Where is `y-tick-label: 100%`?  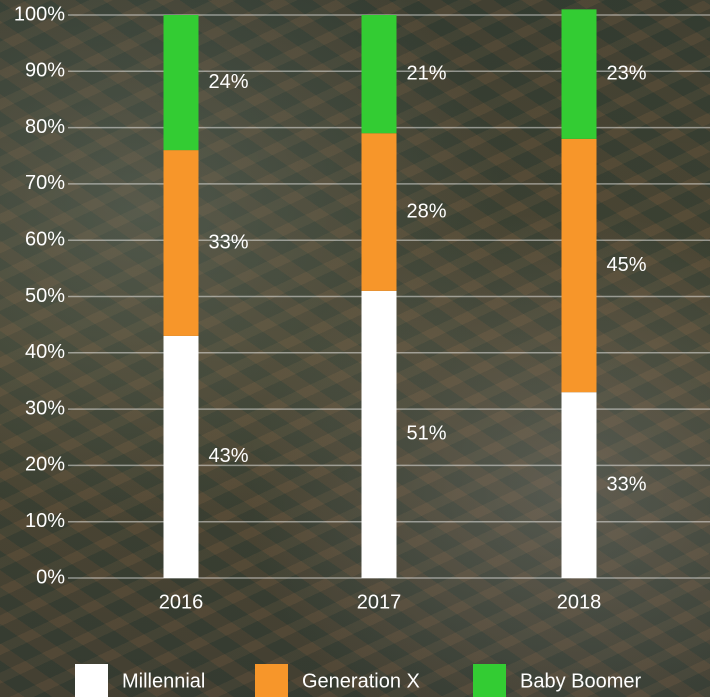 y-tick-label: 100% is located at coordinates (39, 14).